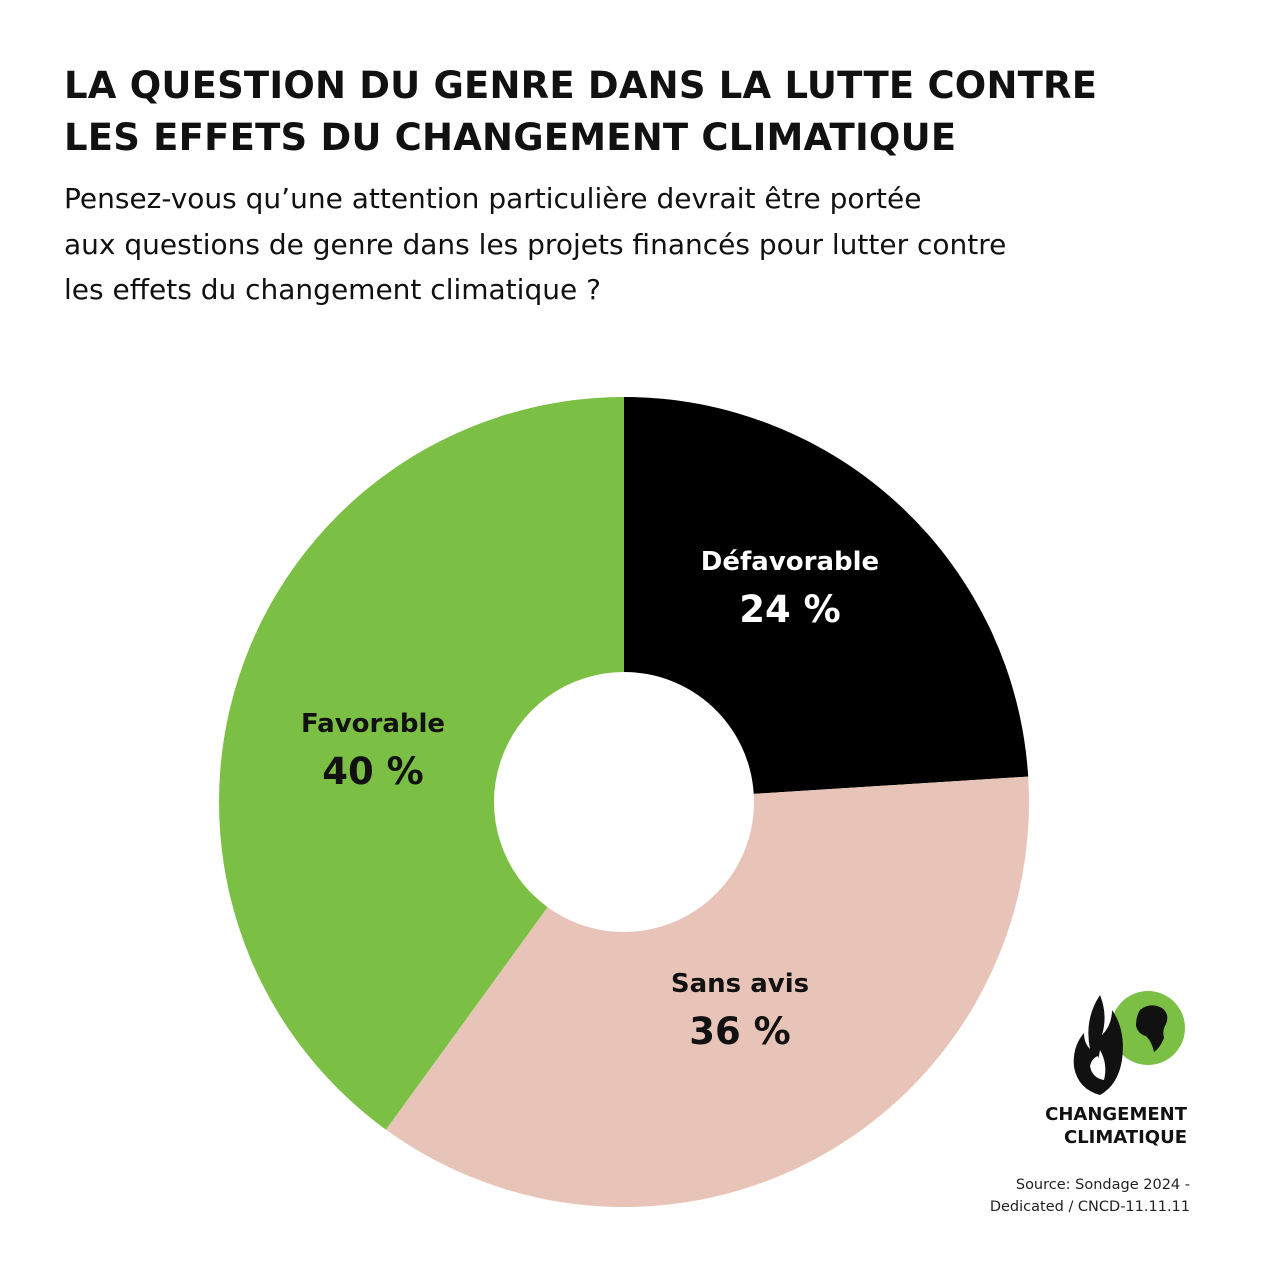 This screenshot has height=1280, width=1280. I want to click on source-line-2: Dedicated / CNCD-11.11.11, so click(1089, 1207).